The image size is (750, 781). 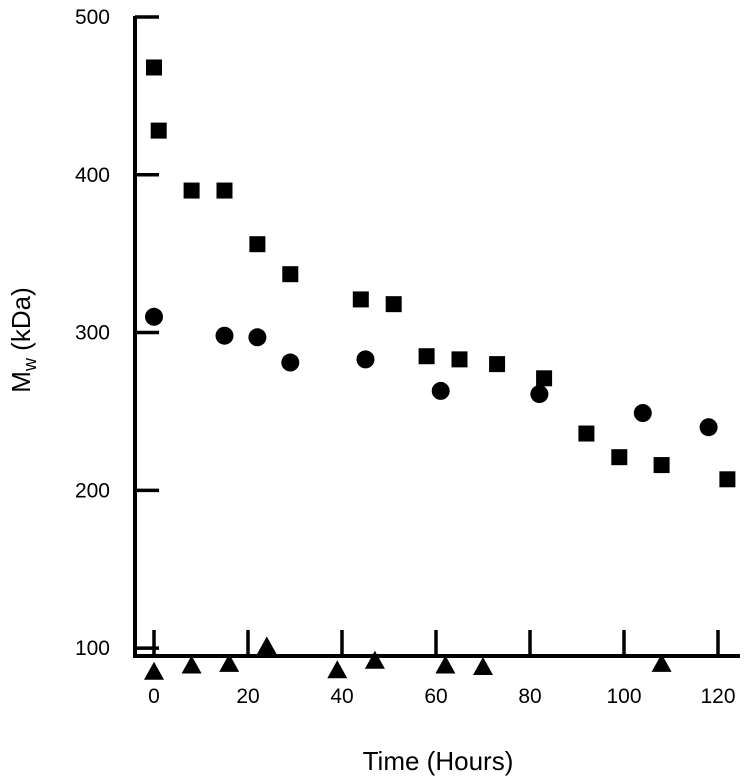 What do you see at coordinates (247, 696) in the screenshot?
I see `x-tick-label: 20` at bounding box center [247, 696].